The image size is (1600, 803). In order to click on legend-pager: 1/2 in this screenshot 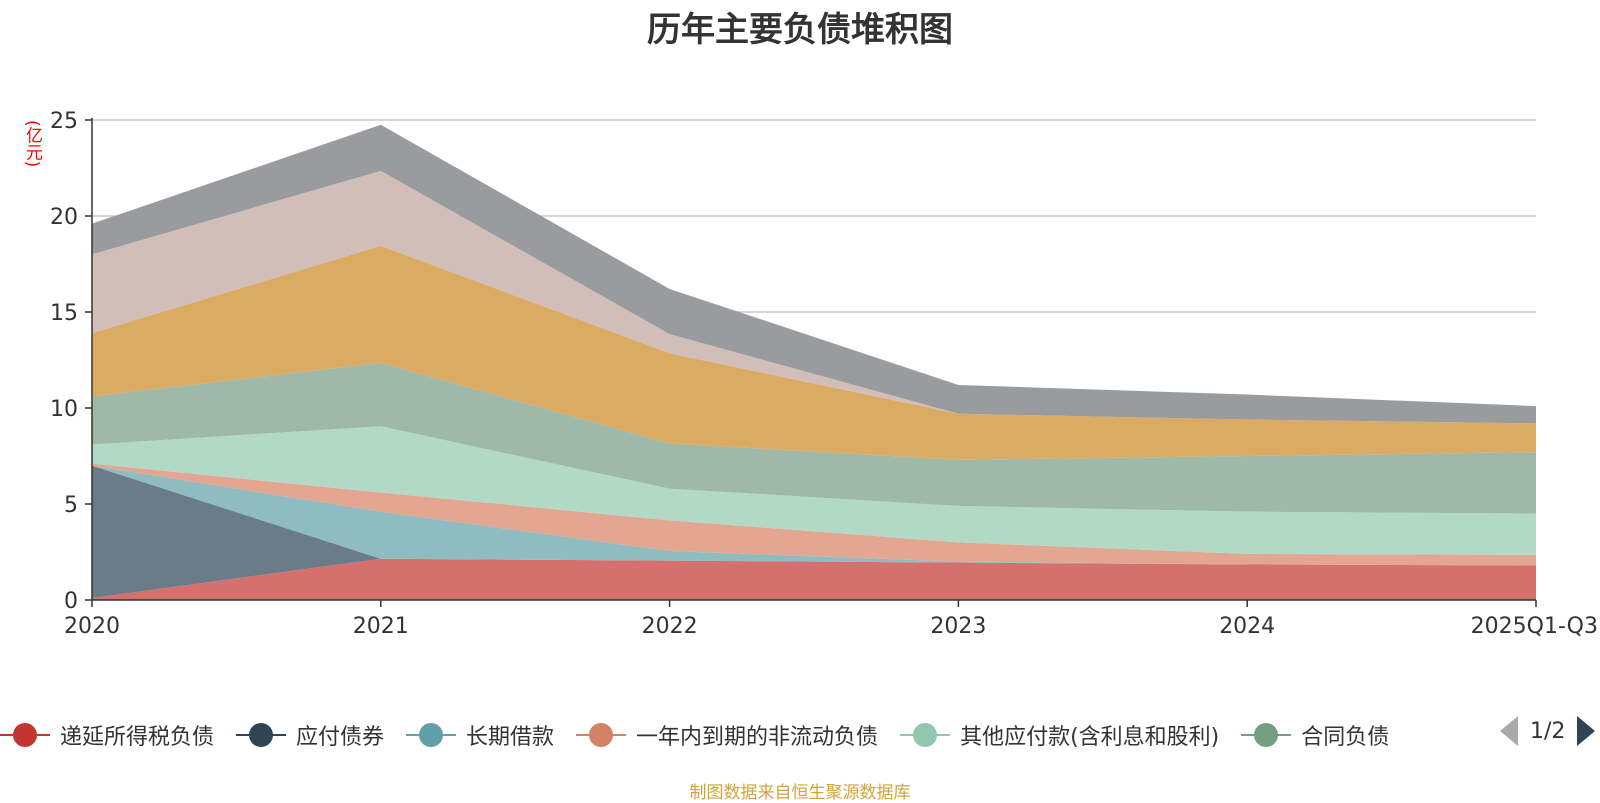, I will do `click(1548, 731)`.